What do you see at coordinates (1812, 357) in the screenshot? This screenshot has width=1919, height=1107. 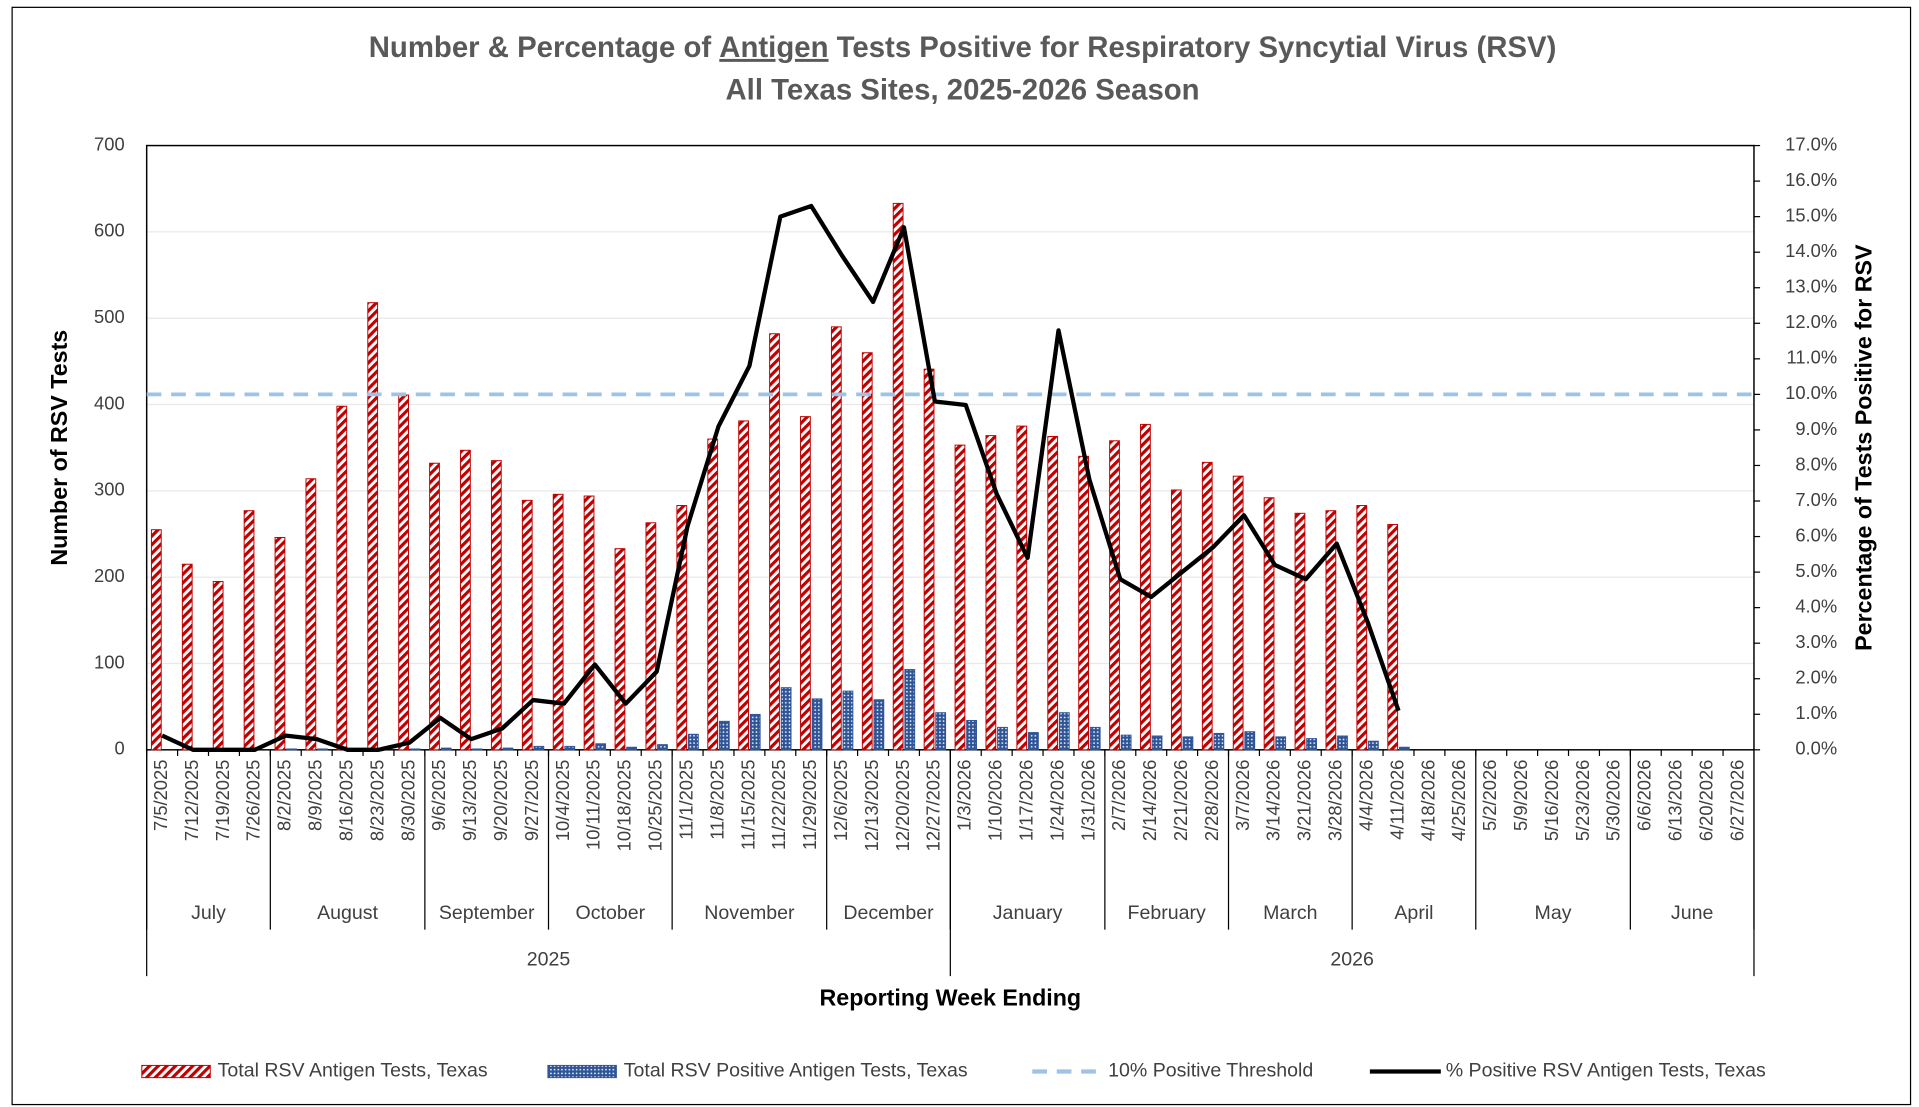 I see `y2-tick-label: 11.0%` at bounding box center [1812, 357].